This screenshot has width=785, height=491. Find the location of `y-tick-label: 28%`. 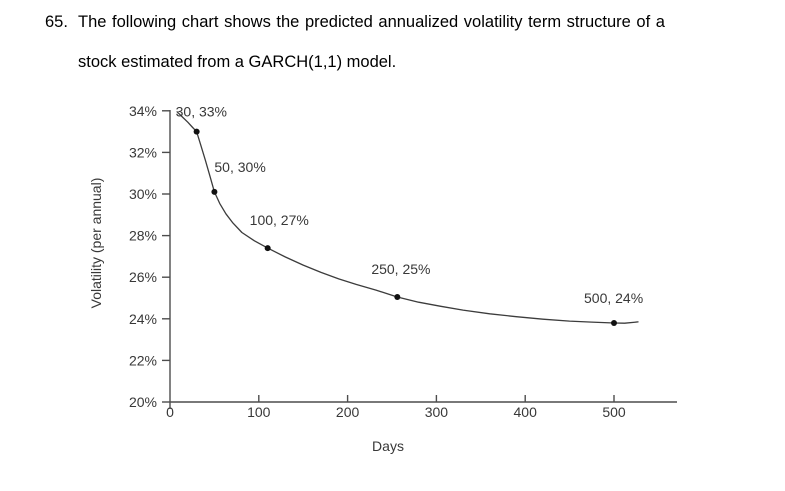

y-tick-label: 28% is located at coordinates (143, 236).